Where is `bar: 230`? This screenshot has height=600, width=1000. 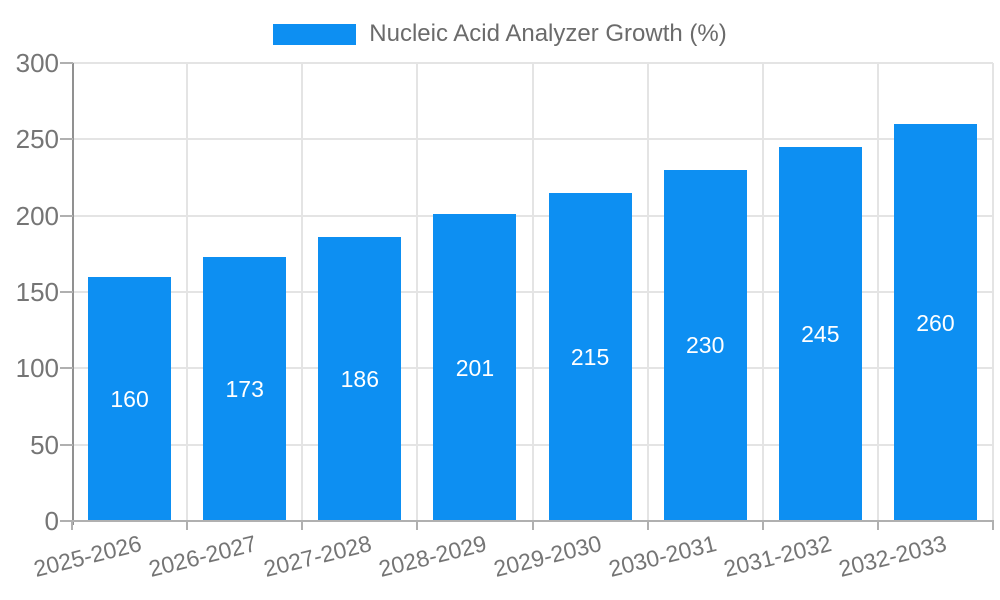
bar: 230 is located at coordinates (705, 345).